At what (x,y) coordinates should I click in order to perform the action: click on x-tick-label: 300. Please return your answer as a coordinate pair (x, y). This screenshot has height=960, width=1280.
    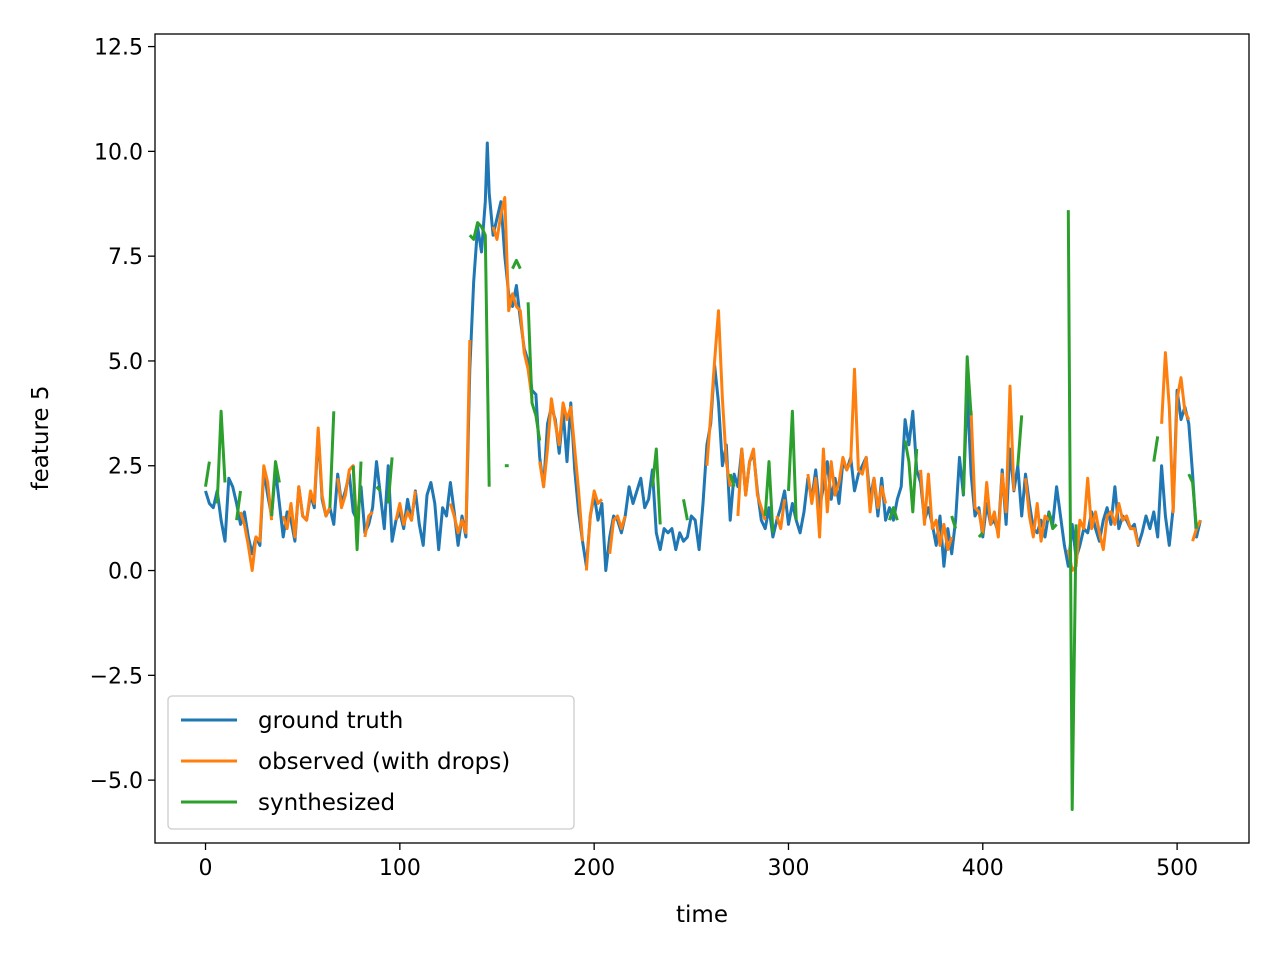
    Looking at the image, I should click on (788, 868).